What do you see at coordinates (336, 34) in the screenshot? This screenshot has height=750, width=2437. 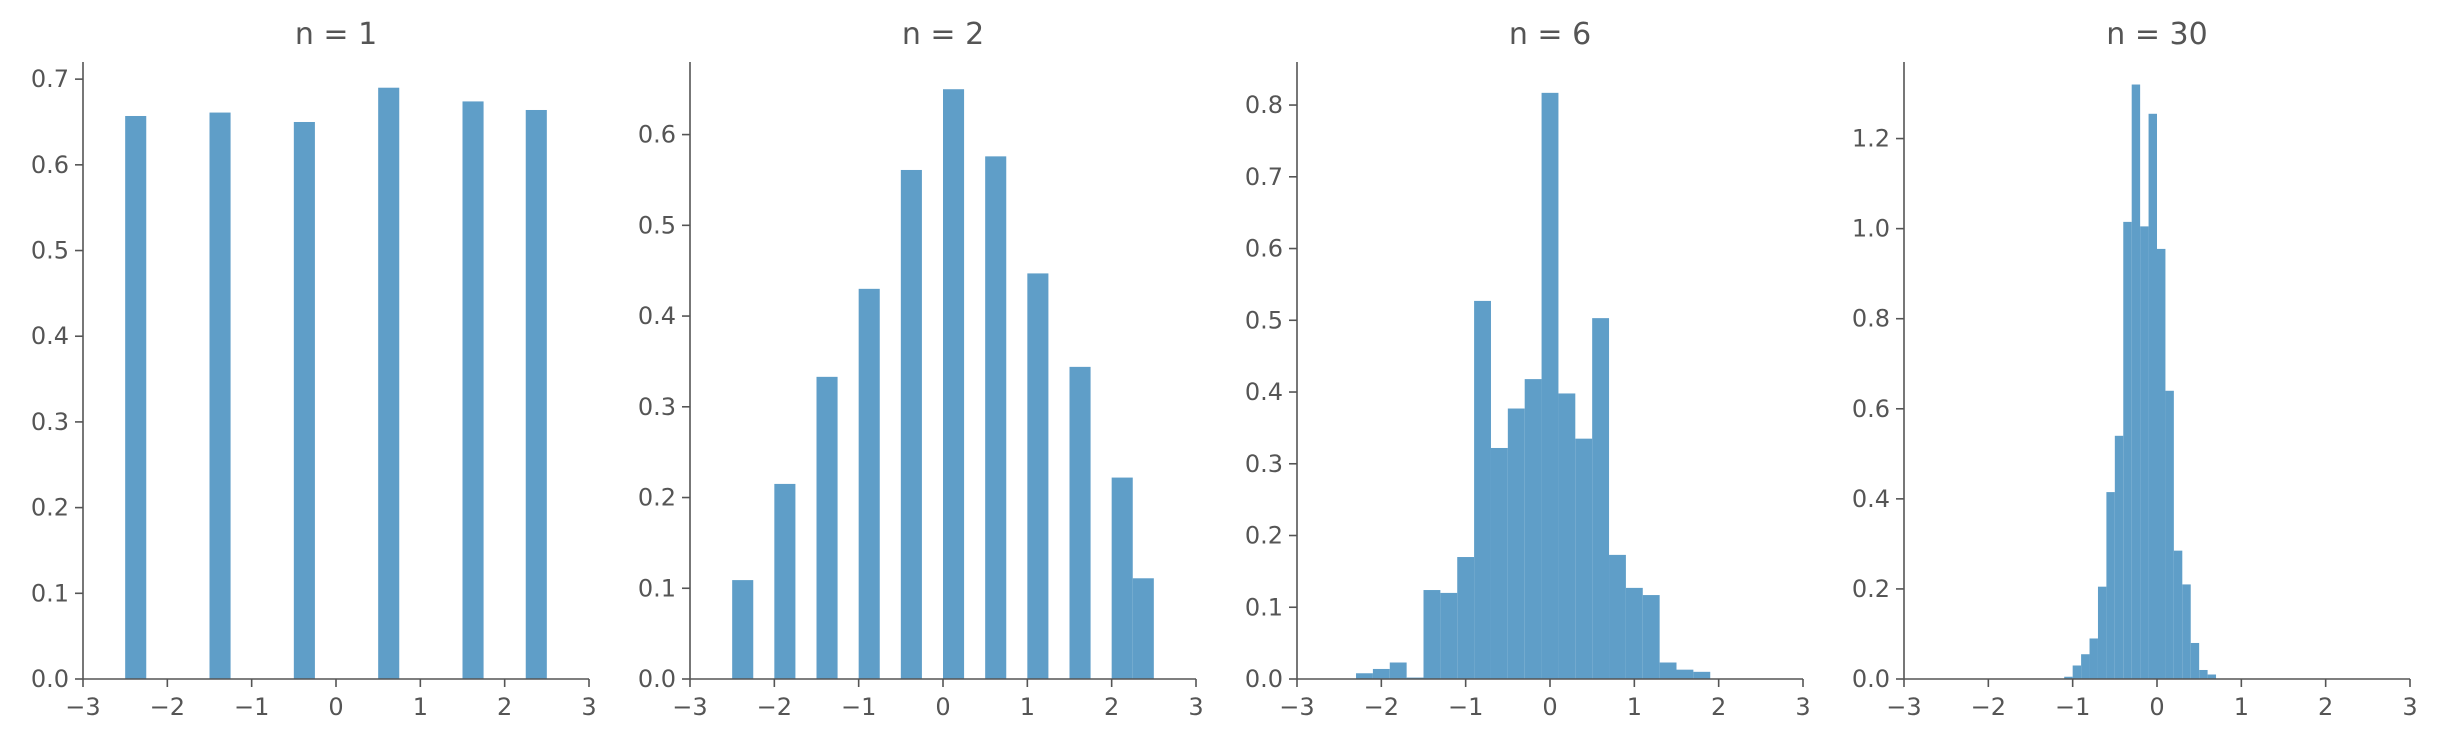 I see `panel-title: n = 1` at bounding box center [336, 34].